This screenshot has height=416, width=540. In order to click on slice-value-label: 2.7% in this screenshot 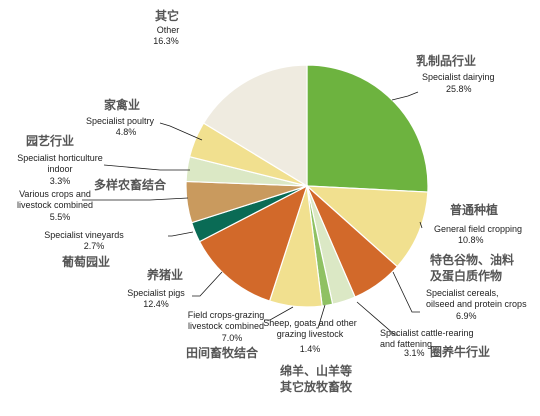, I will do `click(94, 246)`.